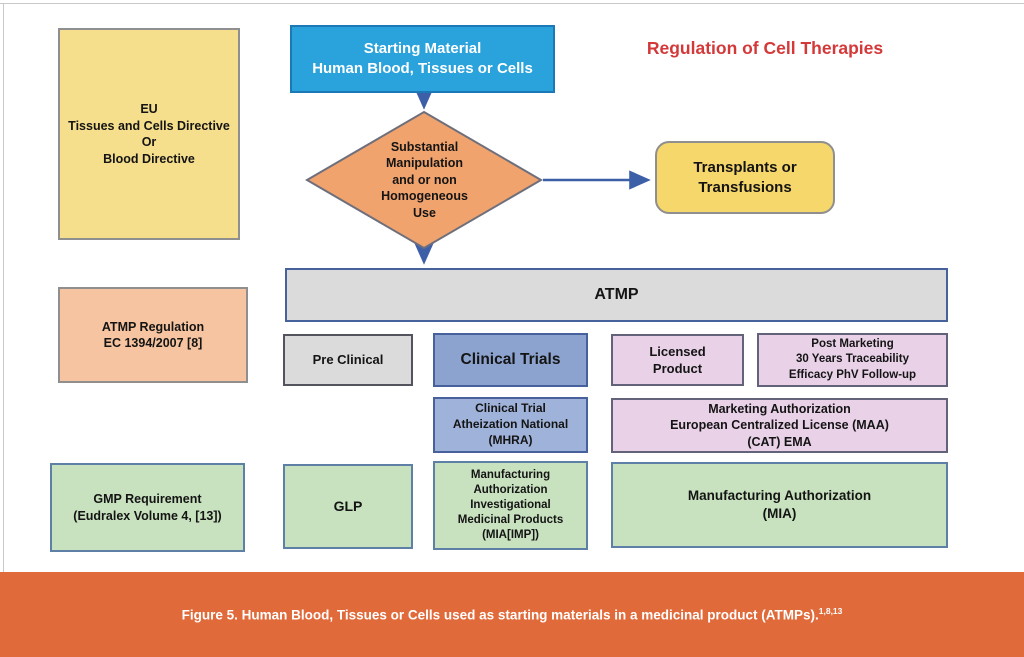 Image resolution: width=1024 pixels, height=657 pixels. Describe the element at coordinates (779, 505) in the screenshot. I see `mia-box: Manufacturing Authorization (MIA)` at that location.